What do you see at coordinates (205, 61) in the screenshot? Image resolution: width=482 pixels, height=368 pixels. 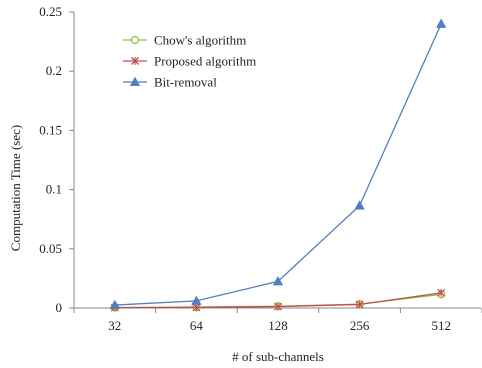 I see `legend-label: Proposed algorithm` at bounding box center [205, 61].